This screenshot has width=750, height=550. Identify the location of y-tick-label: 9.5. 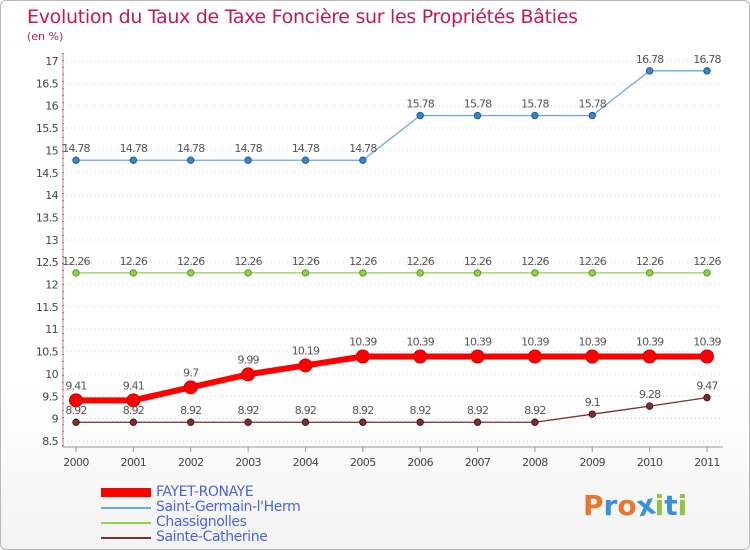
(50, 396).